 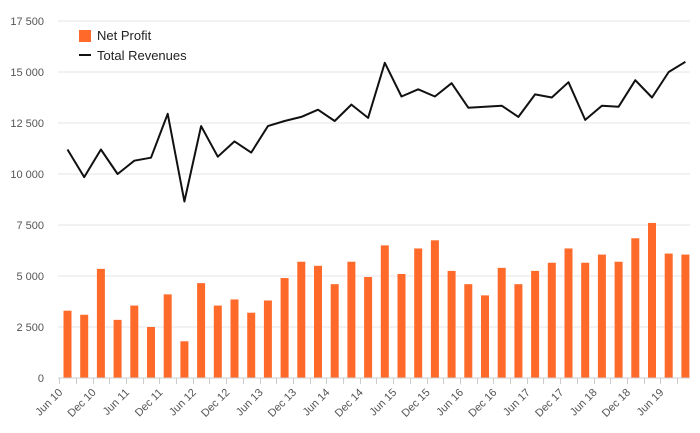 What do you see at coordinates (616, 403) in the screenshot?
I see `x-tick-label: Dec 18` at bounding box center [616, 403].